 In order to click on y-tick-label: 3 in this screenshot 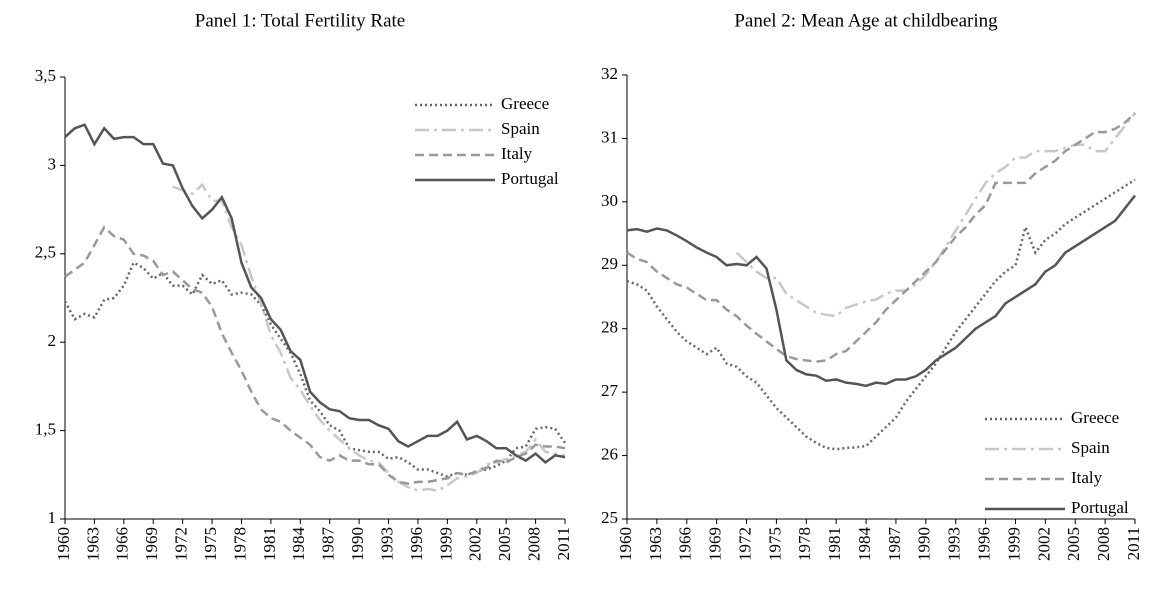, I will do `click(52, 163)`.